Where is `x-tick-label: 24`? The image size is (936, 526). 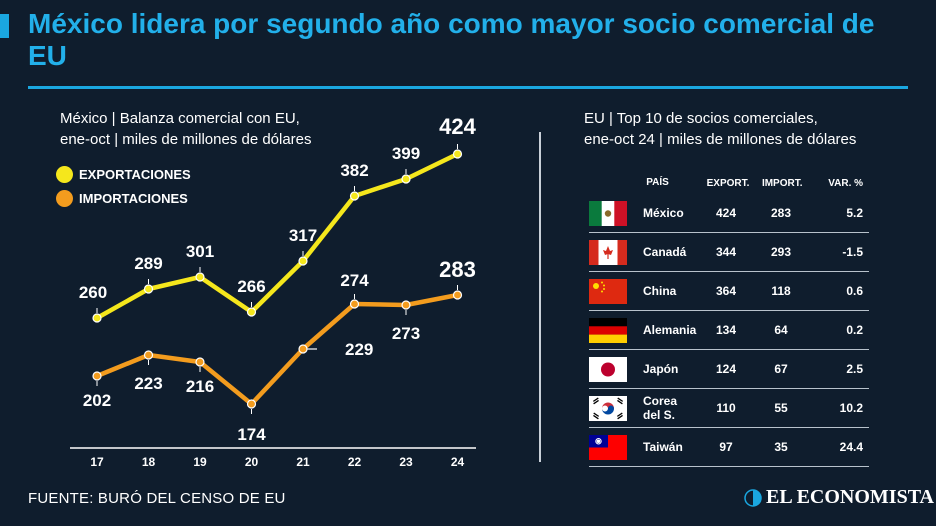 x-tick-label: 24 is located at coordinates (458, 462).